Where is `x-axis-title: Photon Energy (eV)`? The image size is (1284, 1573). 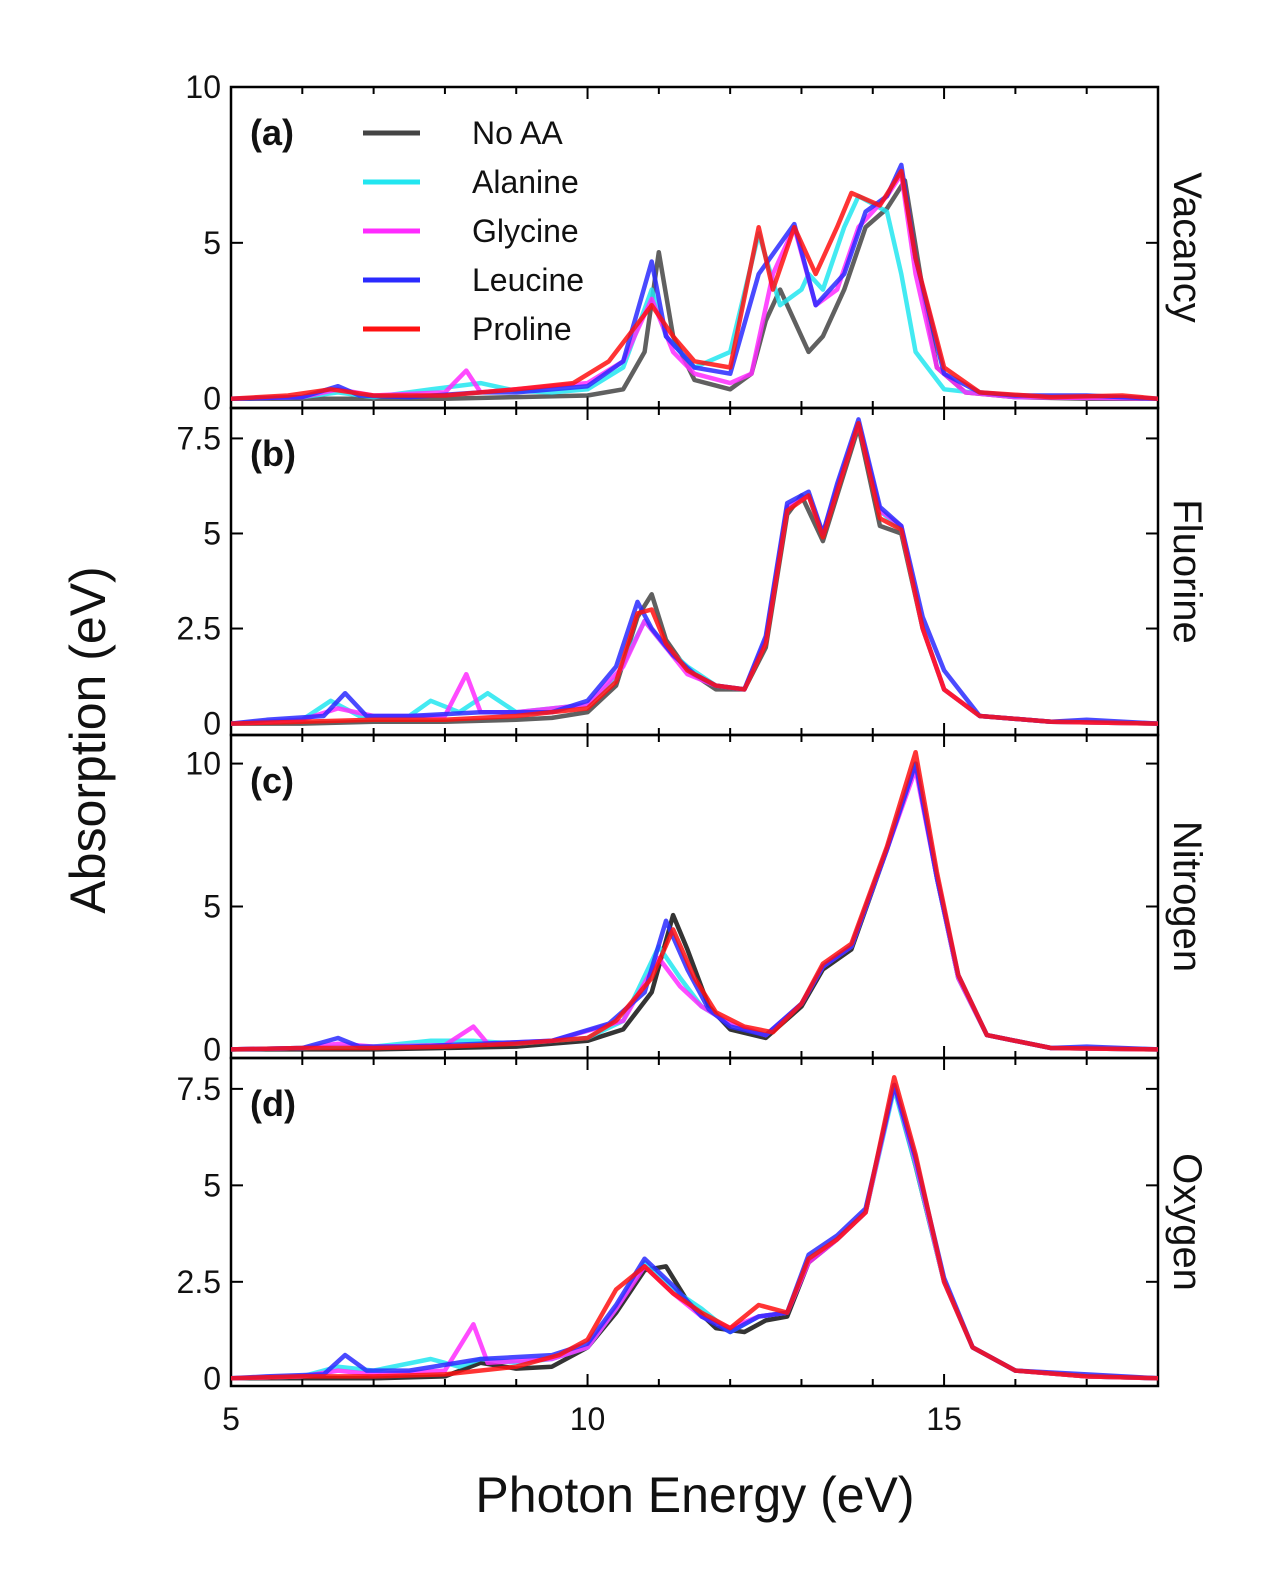
x-axis-title: Photon Energy (eV) is located at coordinates (694, 1495).